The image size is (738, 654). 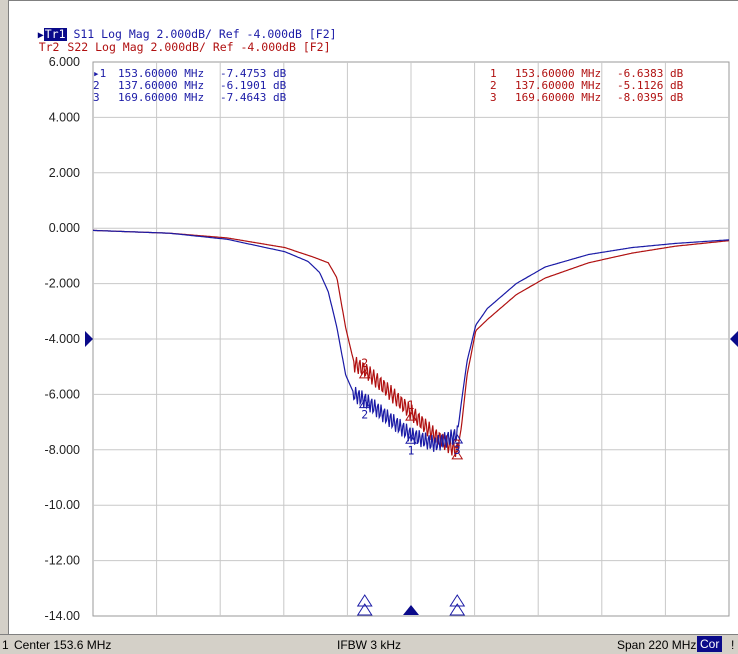 What do you see at coordinates (4, 317) in the screenshot?
I see `left-edge-bar` at bounding box center [4, 317].